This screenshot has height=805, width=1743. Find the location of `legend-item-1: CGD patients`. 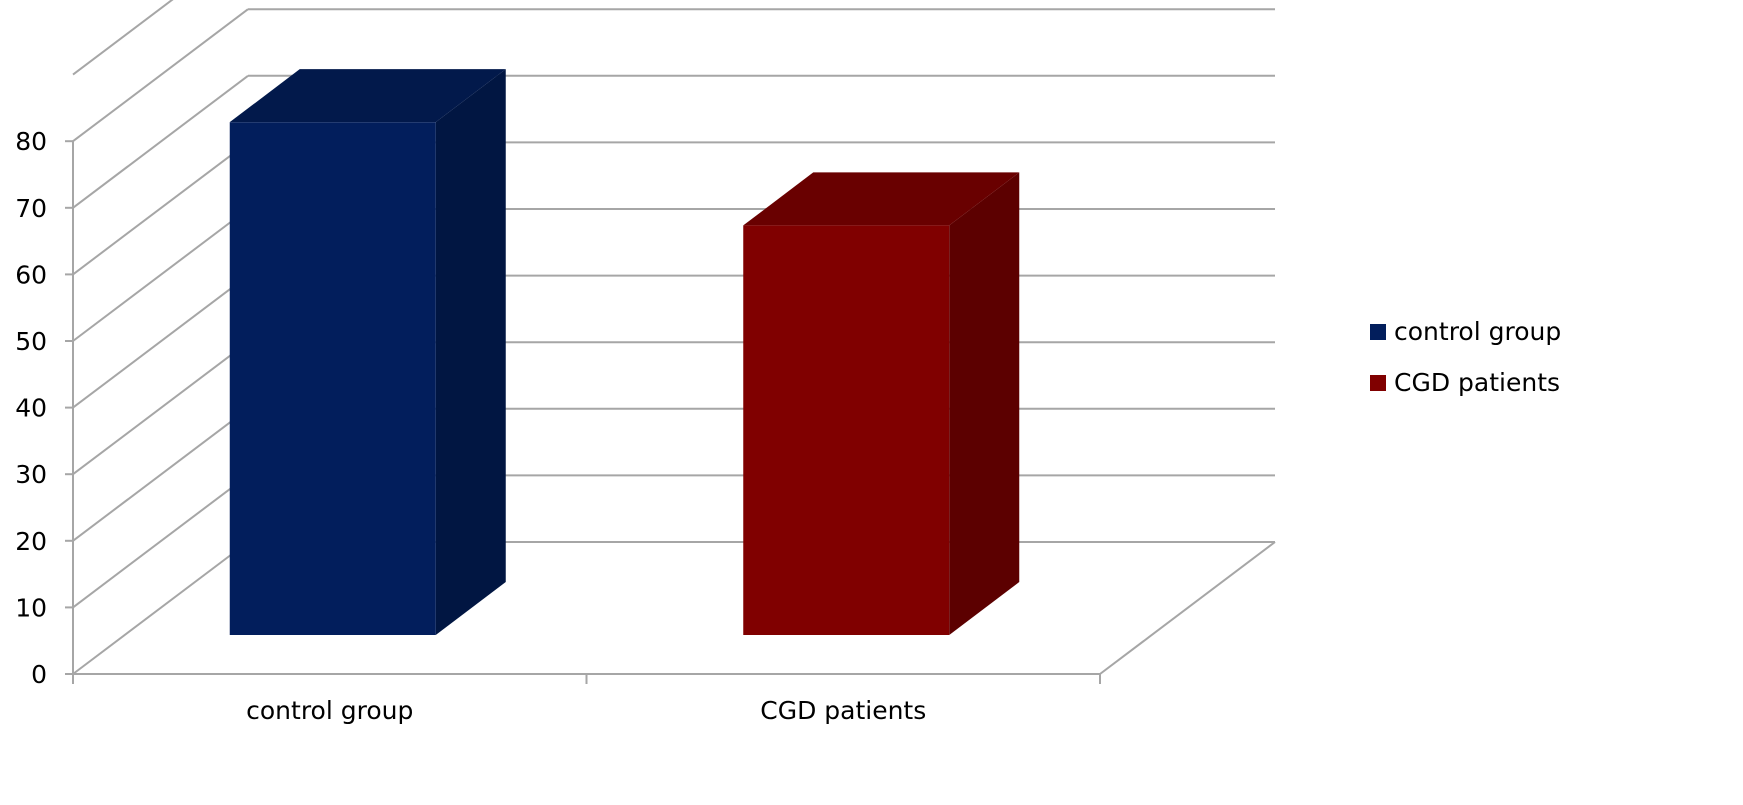

legend-item-1: CGD patients is located at coordinates (1465, 382).